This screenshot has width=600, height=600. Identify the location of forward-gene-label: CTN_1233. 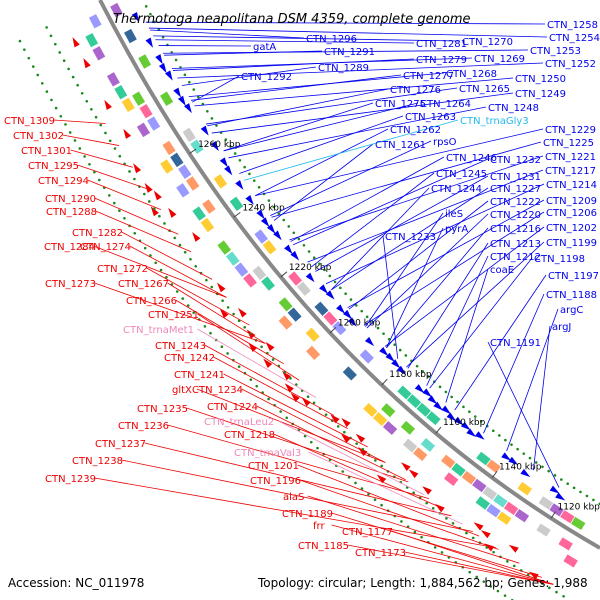
(410, 237).